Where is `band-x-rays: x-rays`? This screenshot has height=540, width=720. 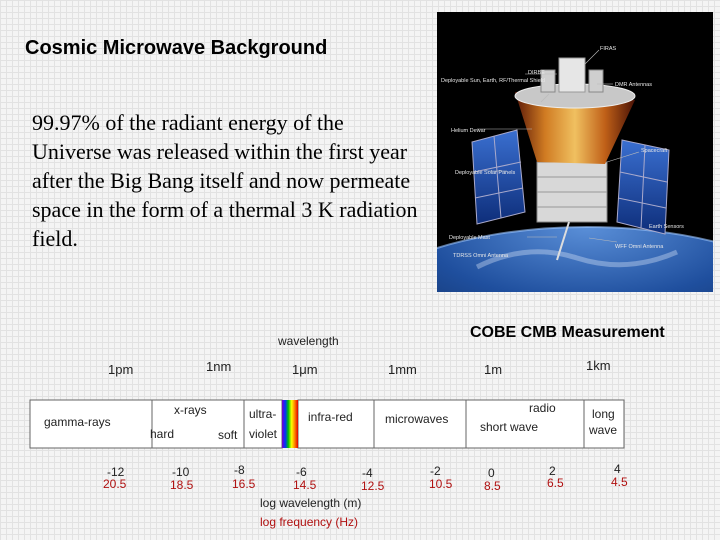 band-x-rays: x-rays is located at coordinates (190, 410).